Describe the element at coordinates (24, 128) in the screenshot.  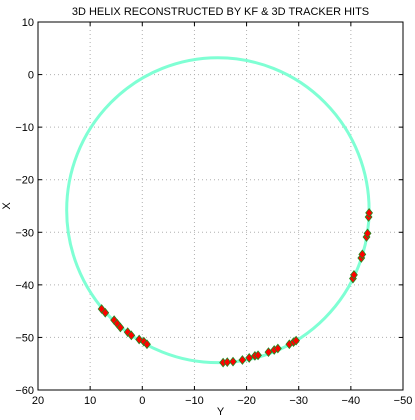
I see `y-tick-label: −10` at that location.